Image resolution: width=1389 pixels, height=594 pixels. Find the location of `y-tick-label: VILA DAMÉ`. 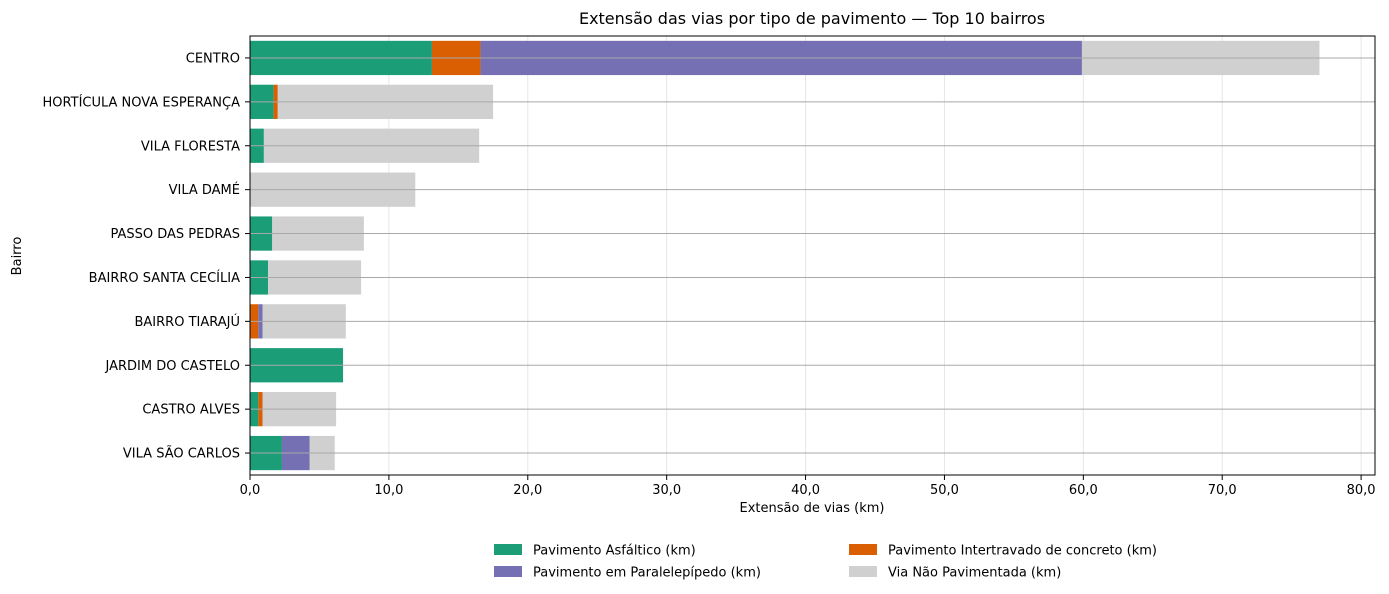

y-tick-label: VILA DAMÉ is located at coordinates (204, 190).